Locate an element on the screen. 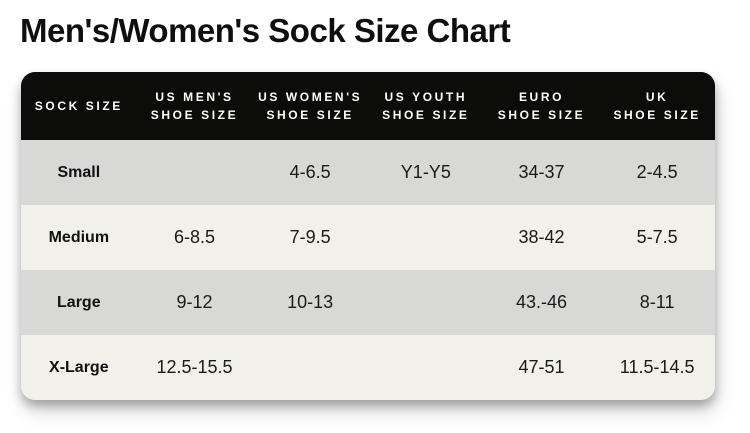 This screenshot has width=750, height=433. header-line: SOCK SIZE is located at coordinates (78, 106).